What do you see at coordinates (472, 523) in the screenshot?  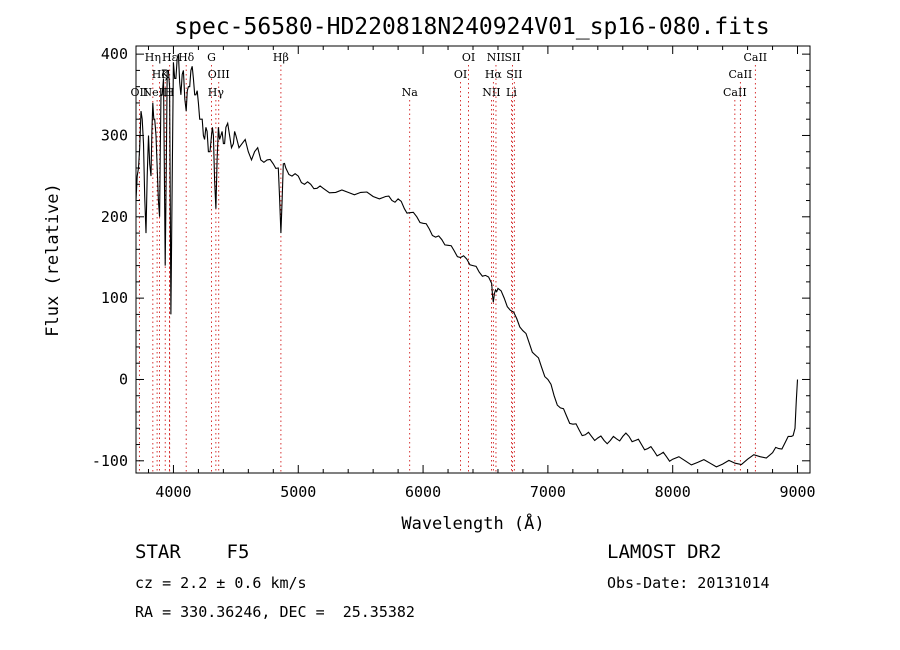 I see `x-axis-label: Wavelength (Å)` at bounding box center [472, 523].